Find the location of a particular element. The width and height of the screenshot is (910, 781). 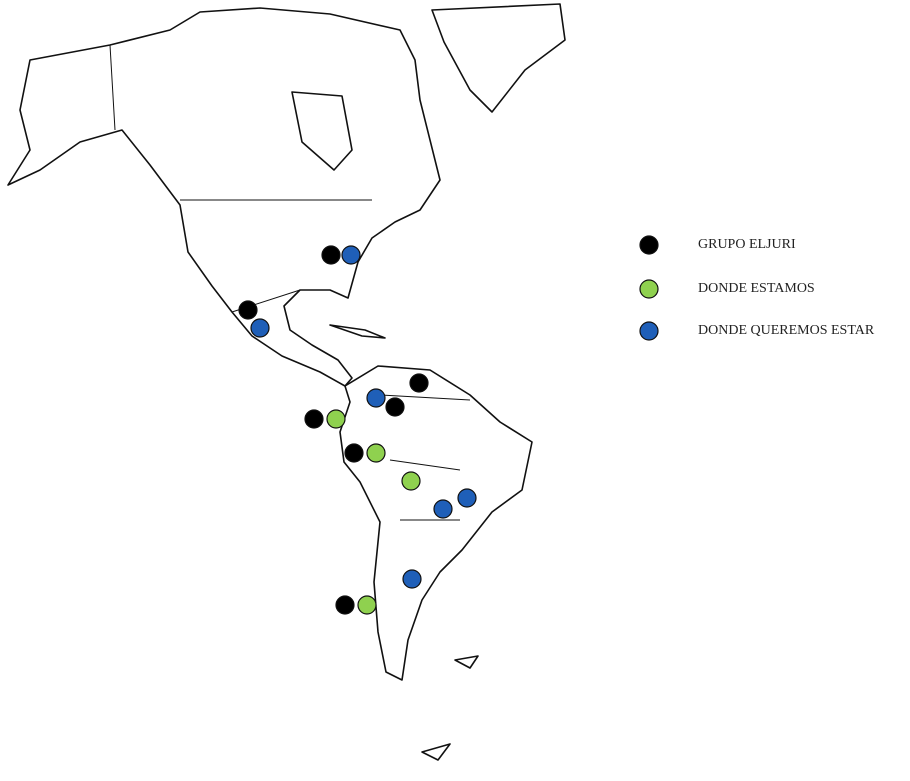

legend-label: GRUPO ELJURI is located at coordinates (747, 244).